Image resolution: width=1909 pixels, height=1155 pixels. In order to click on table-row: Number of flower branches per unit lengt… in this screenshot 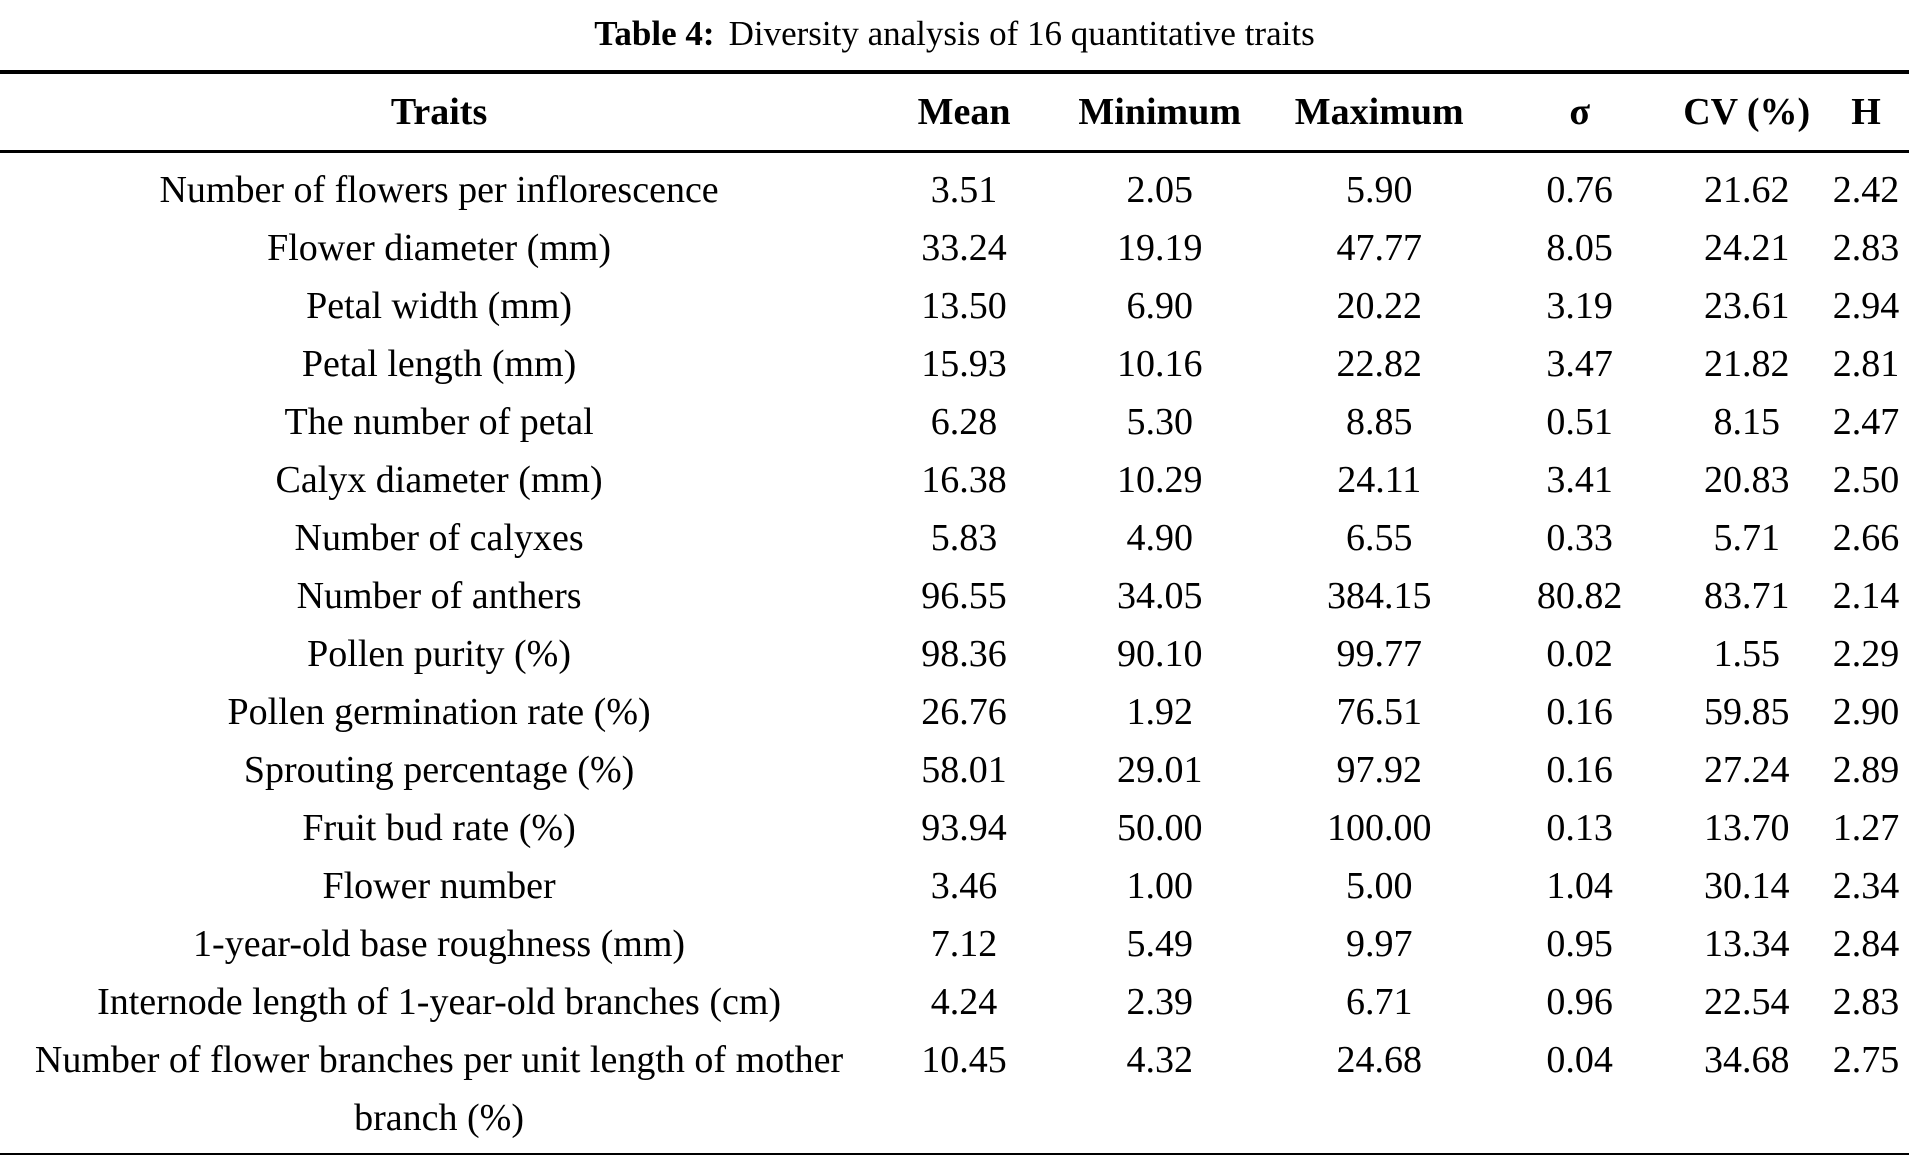, I will do `click(954, 1093)`.